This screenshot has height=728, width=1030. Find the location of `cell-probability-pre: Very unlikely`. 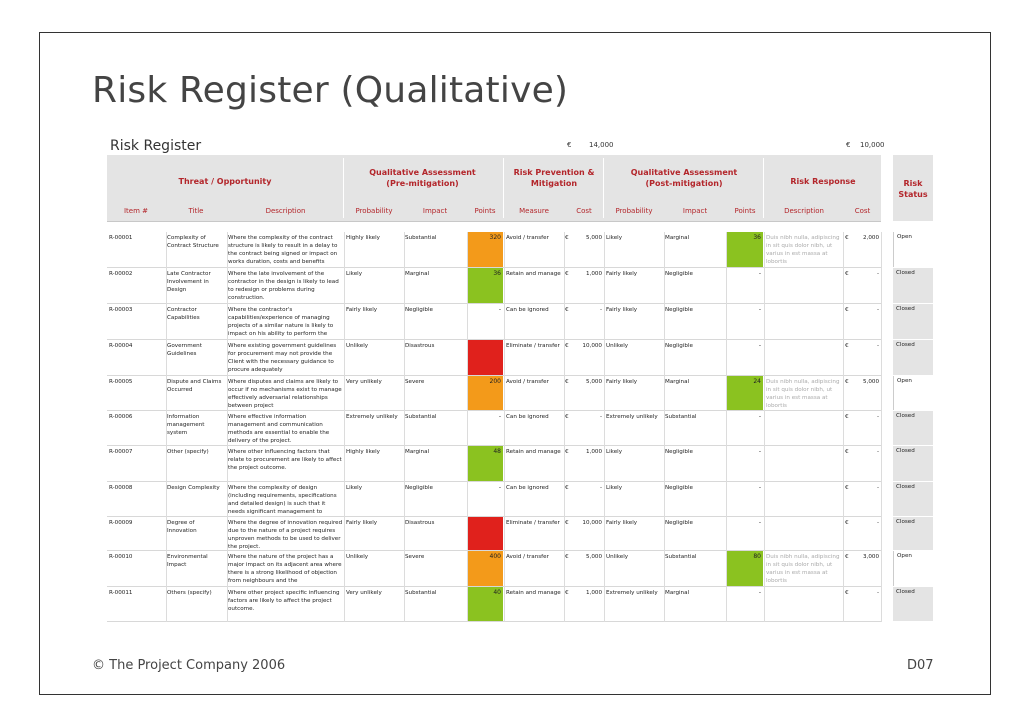

cell-probability-pre: Very unlikely is located at coordinates (364, 593).